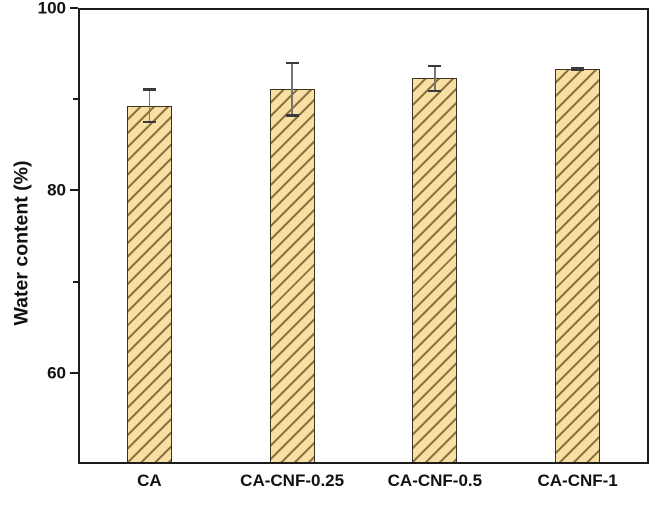 The width and height of the screenshot is (666, 513). What do you see at coordinates (51, 9) in the screenshot?
I see `y-tick-label-100: 100` at bounding box center [51, 9].